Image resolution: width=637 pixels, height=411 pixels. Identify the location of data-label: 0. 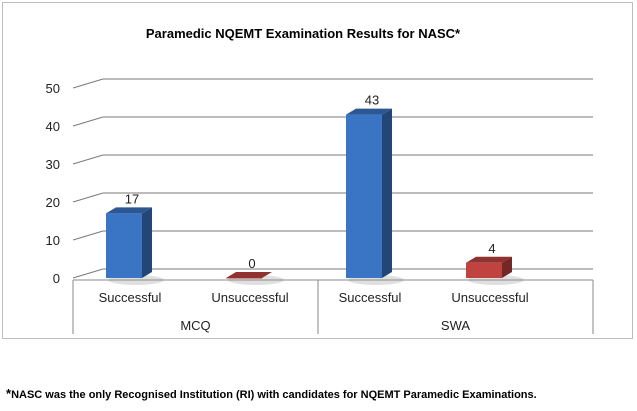
(251, 263).